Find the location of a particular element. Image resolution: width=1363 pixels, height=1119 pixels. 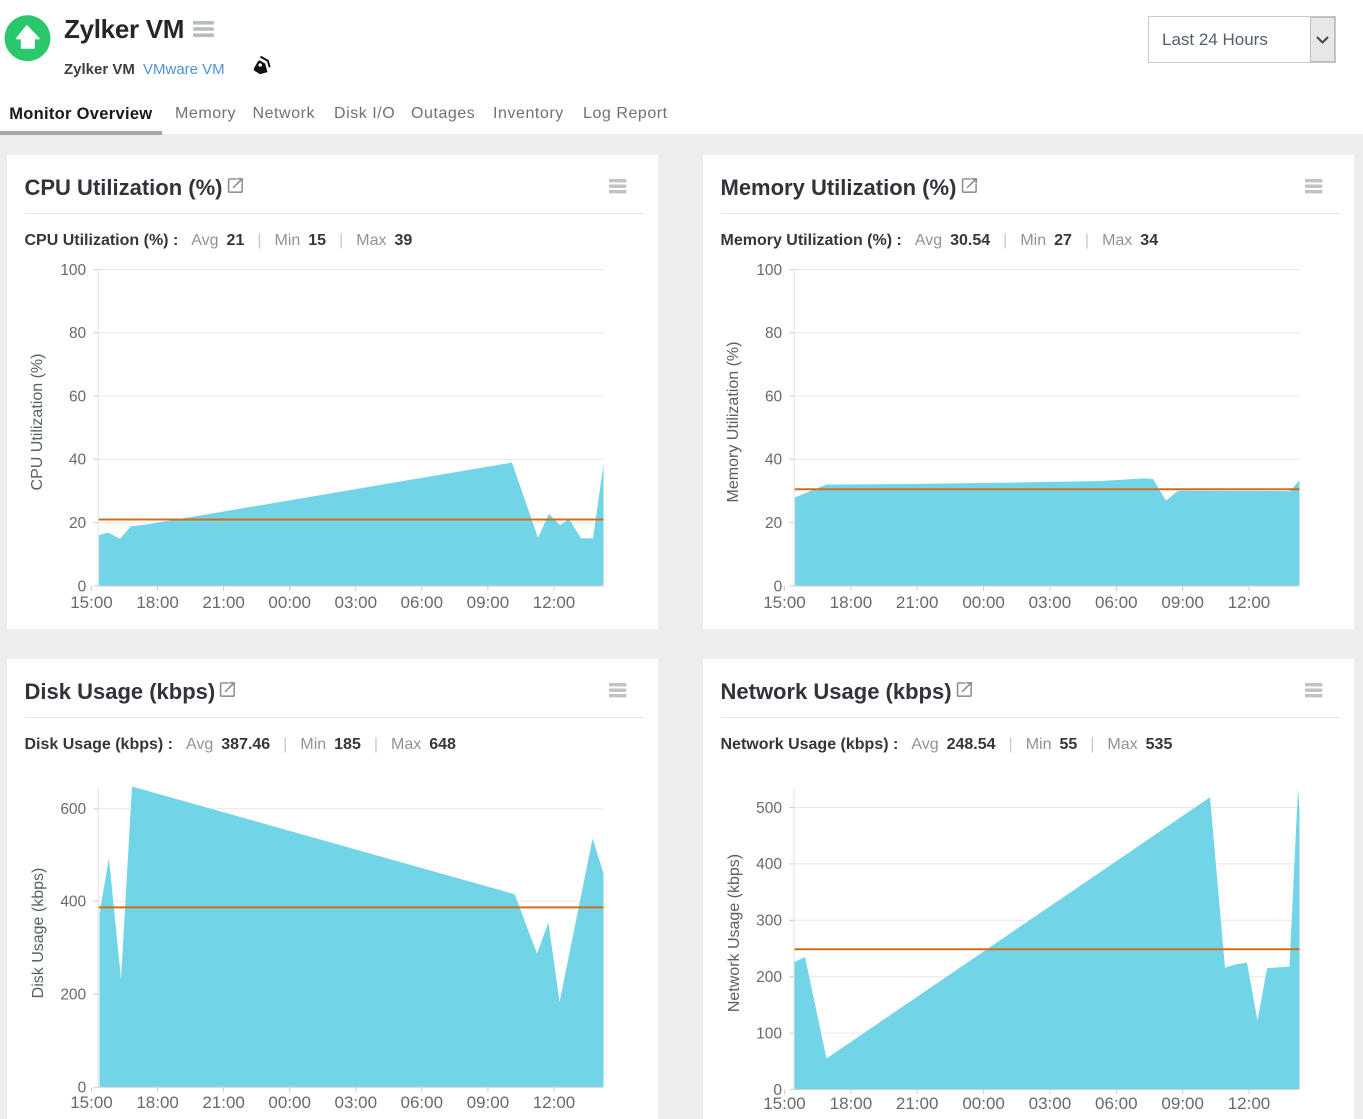

svg-text: Disk Usage (kbps) is located at coordinates (38, 933).